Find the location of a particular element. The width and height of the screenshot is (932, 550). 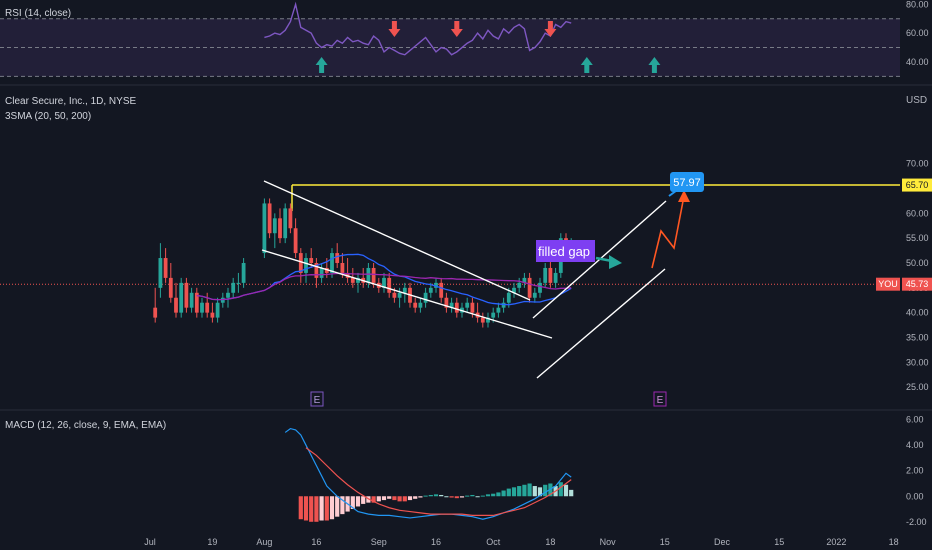

sma-50-line is located at coordinates (384, 286).